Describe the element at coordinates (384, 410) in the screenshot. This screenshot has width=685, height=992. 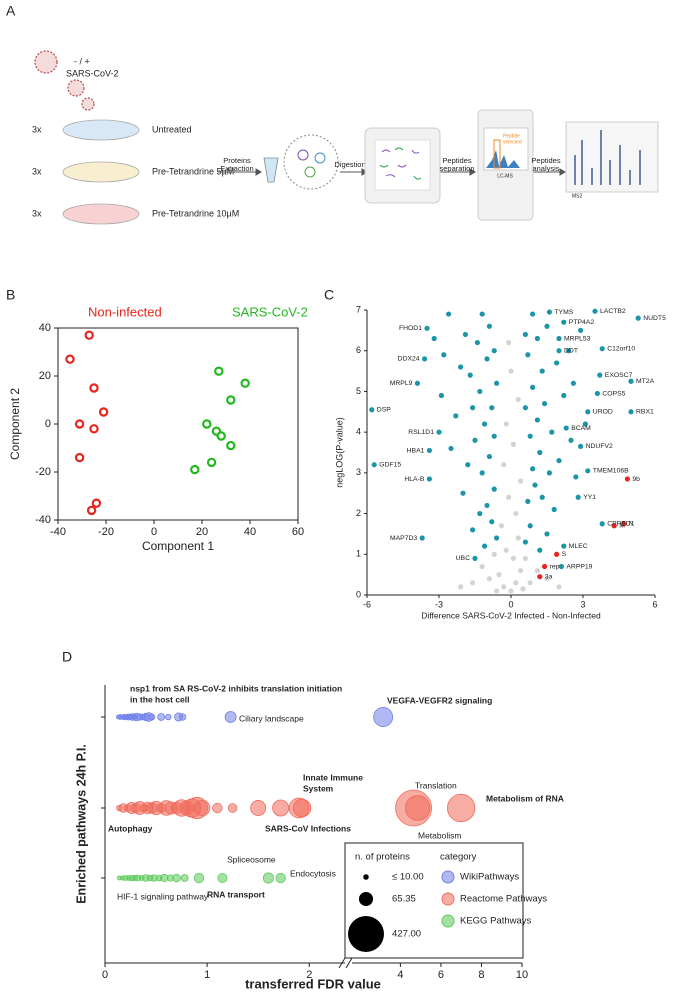
I see `point-label: DSP` at that location.